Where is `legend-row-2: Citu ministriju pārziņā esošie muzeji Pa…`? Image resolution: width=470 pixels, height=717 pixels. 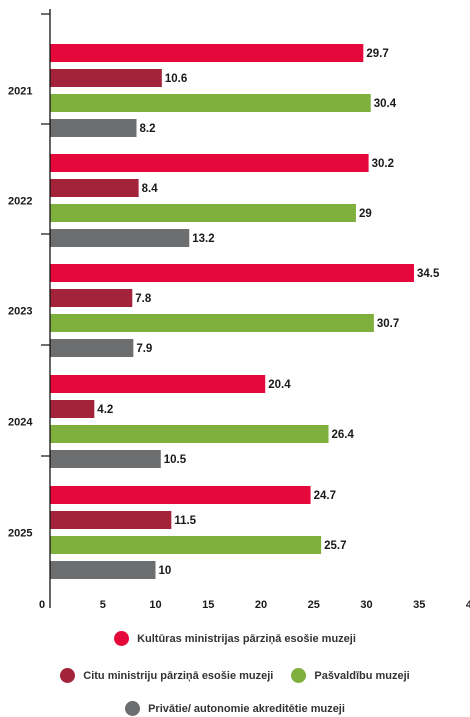 legend-row-2: Citu ministriju pārziņā esošie muzeji Pa… is located at coordinates (235, 675).